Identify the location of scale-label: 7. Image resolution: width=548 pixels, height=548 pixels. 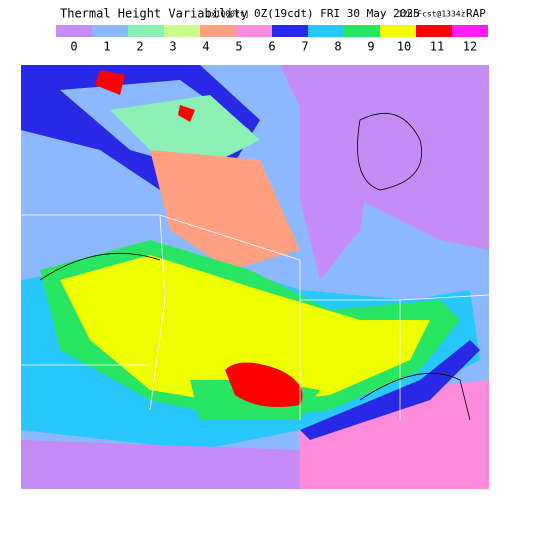
(304, 47).